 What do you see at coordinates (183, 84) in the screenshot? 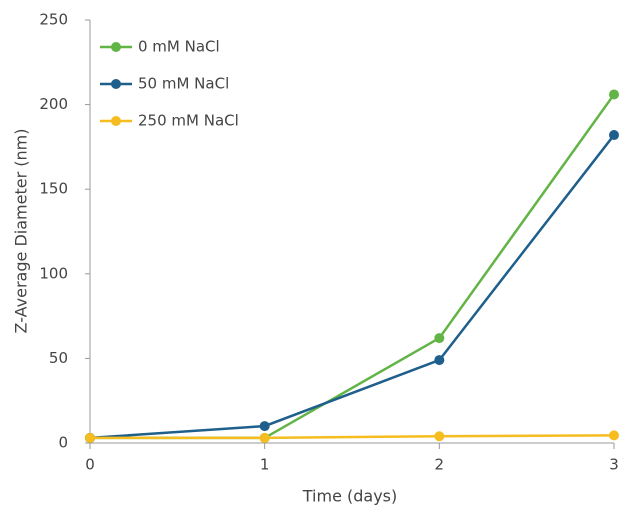
I see `legend-label: 50 mM NaCl` at bounding box center [183, 84].